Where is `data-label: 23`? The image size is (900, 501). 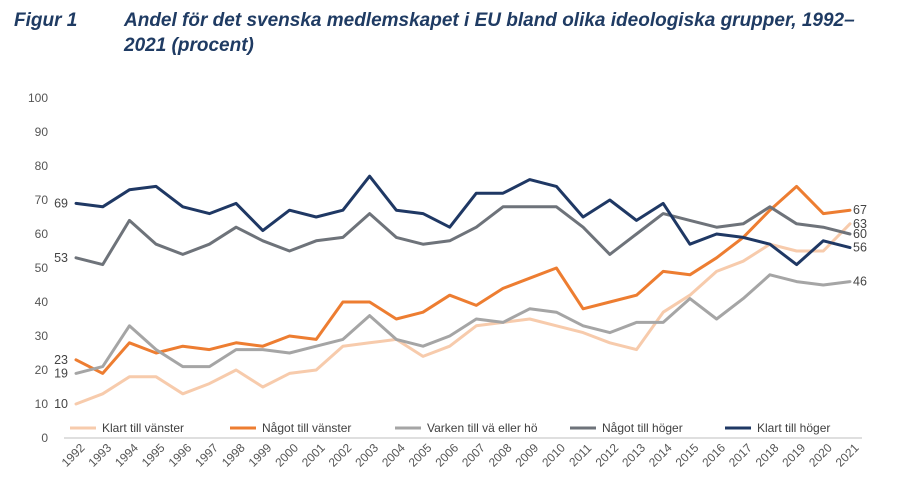 data-label: 23 is located at coordinates (61, 360).